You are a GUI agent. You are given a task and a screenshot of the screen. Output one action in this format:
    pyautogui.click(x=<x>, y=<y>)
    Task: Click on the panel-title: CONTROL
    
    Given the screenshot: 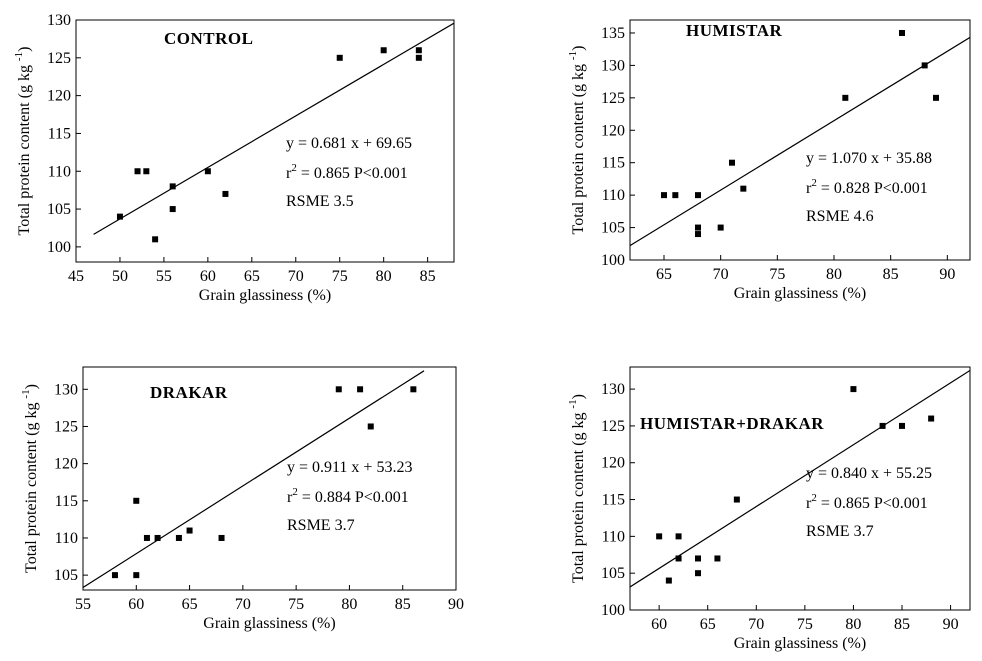 What is the action you would take?
    pyautogui.click(x=208, y=38)
    